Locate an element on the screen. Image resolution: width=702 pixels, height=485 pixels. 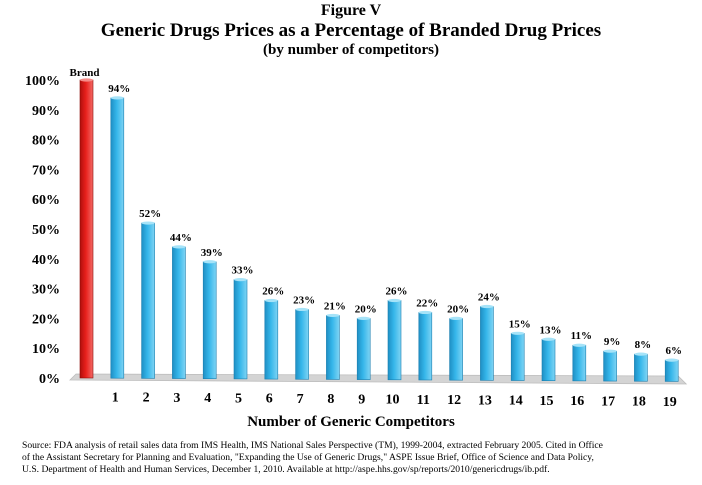
data-label: 11% is located at coordinates (581, 336).